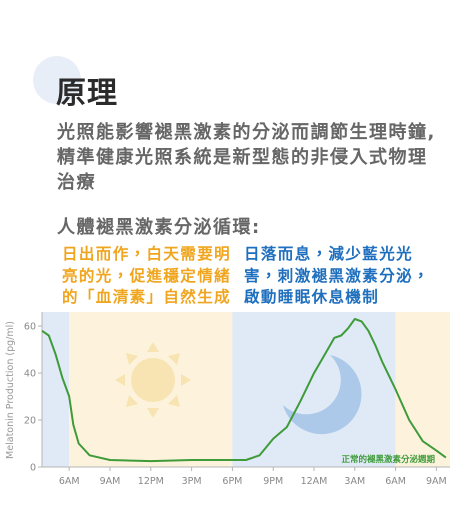 The width and height of the screenshot is (469, 514). I want to click on x-tick-label: 12PM, so click(151, 481).